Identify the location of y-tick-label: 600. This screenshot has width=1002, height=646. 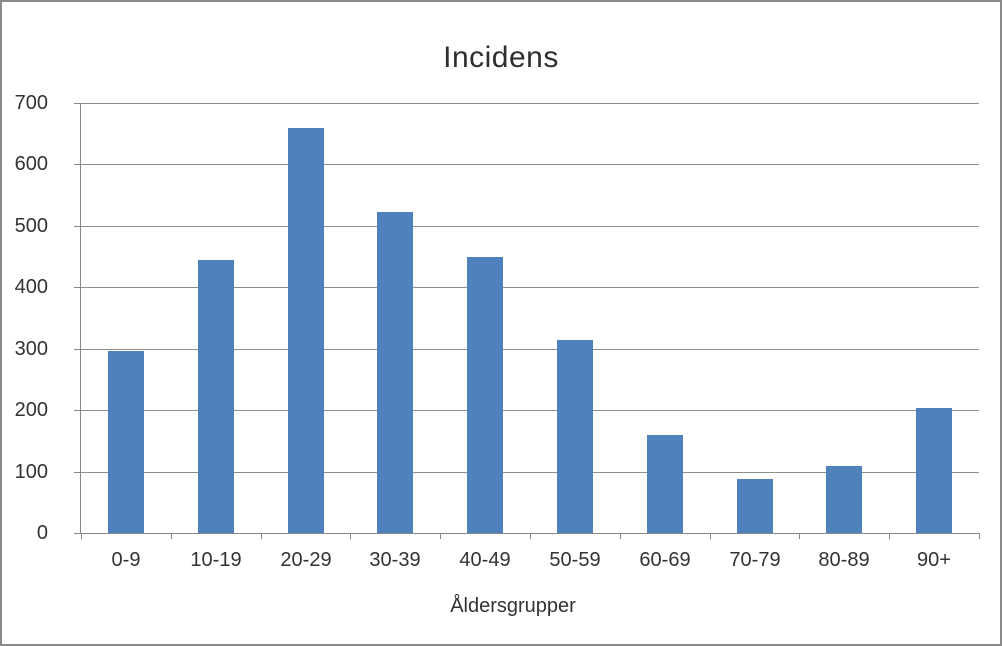
(31, 164).